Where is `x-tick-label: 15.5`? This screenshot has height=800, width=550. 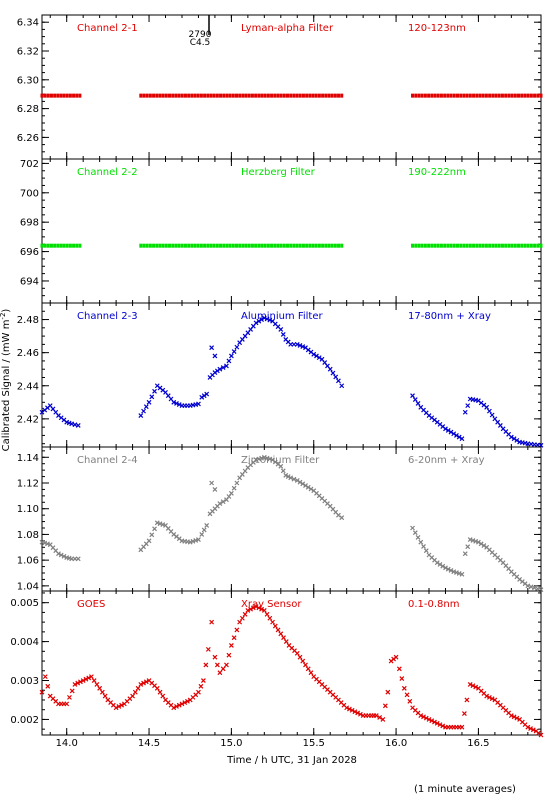
x-tick-label: 15.5 is located at coordinates (314, 743).